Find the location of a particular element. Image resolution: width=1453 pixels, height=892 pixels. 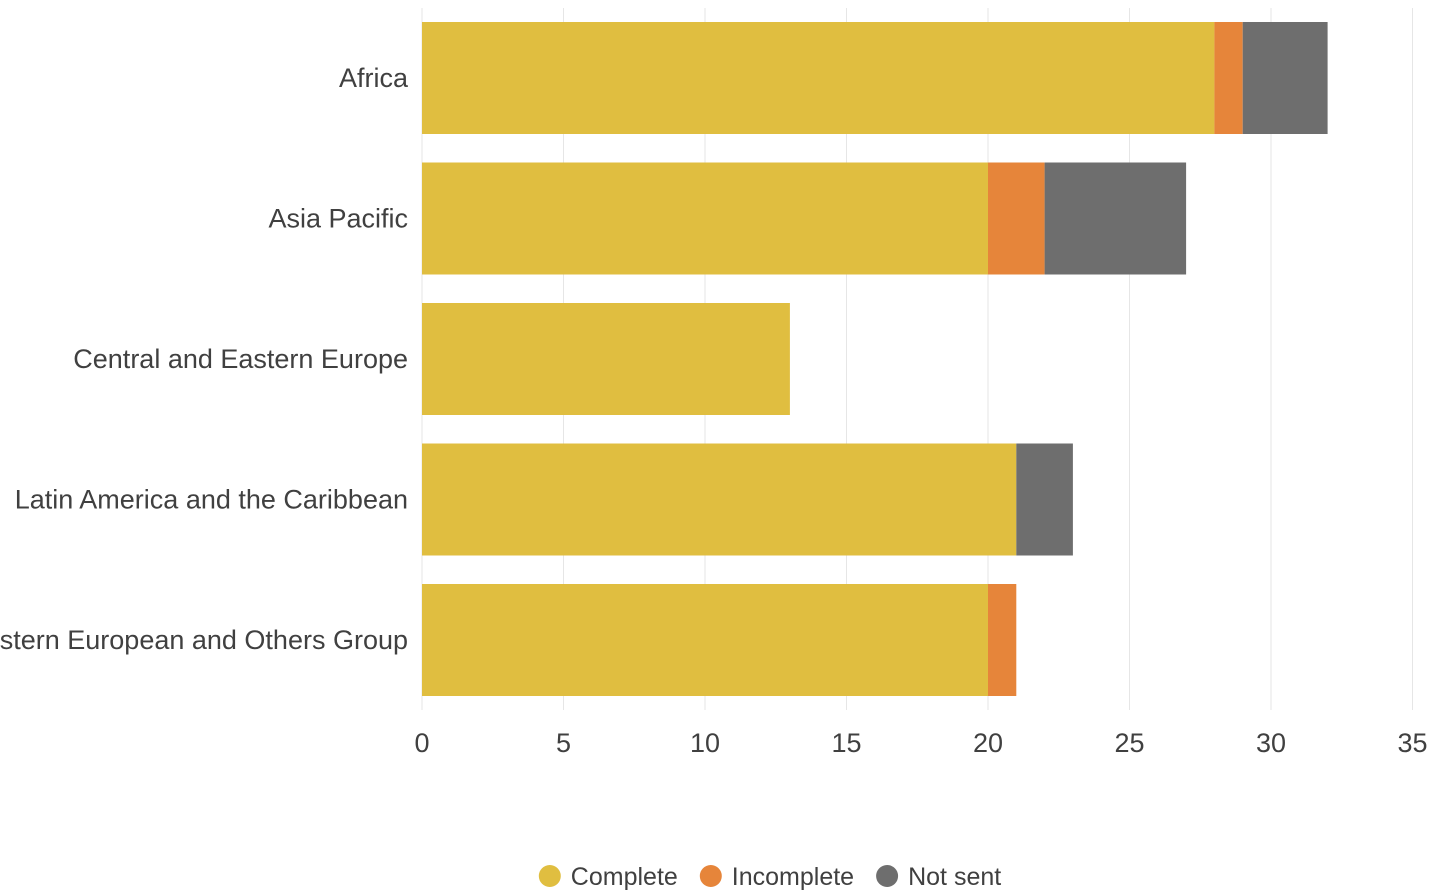

category-label: Latin America and the Caribbean is located at coordinates (211, 500).